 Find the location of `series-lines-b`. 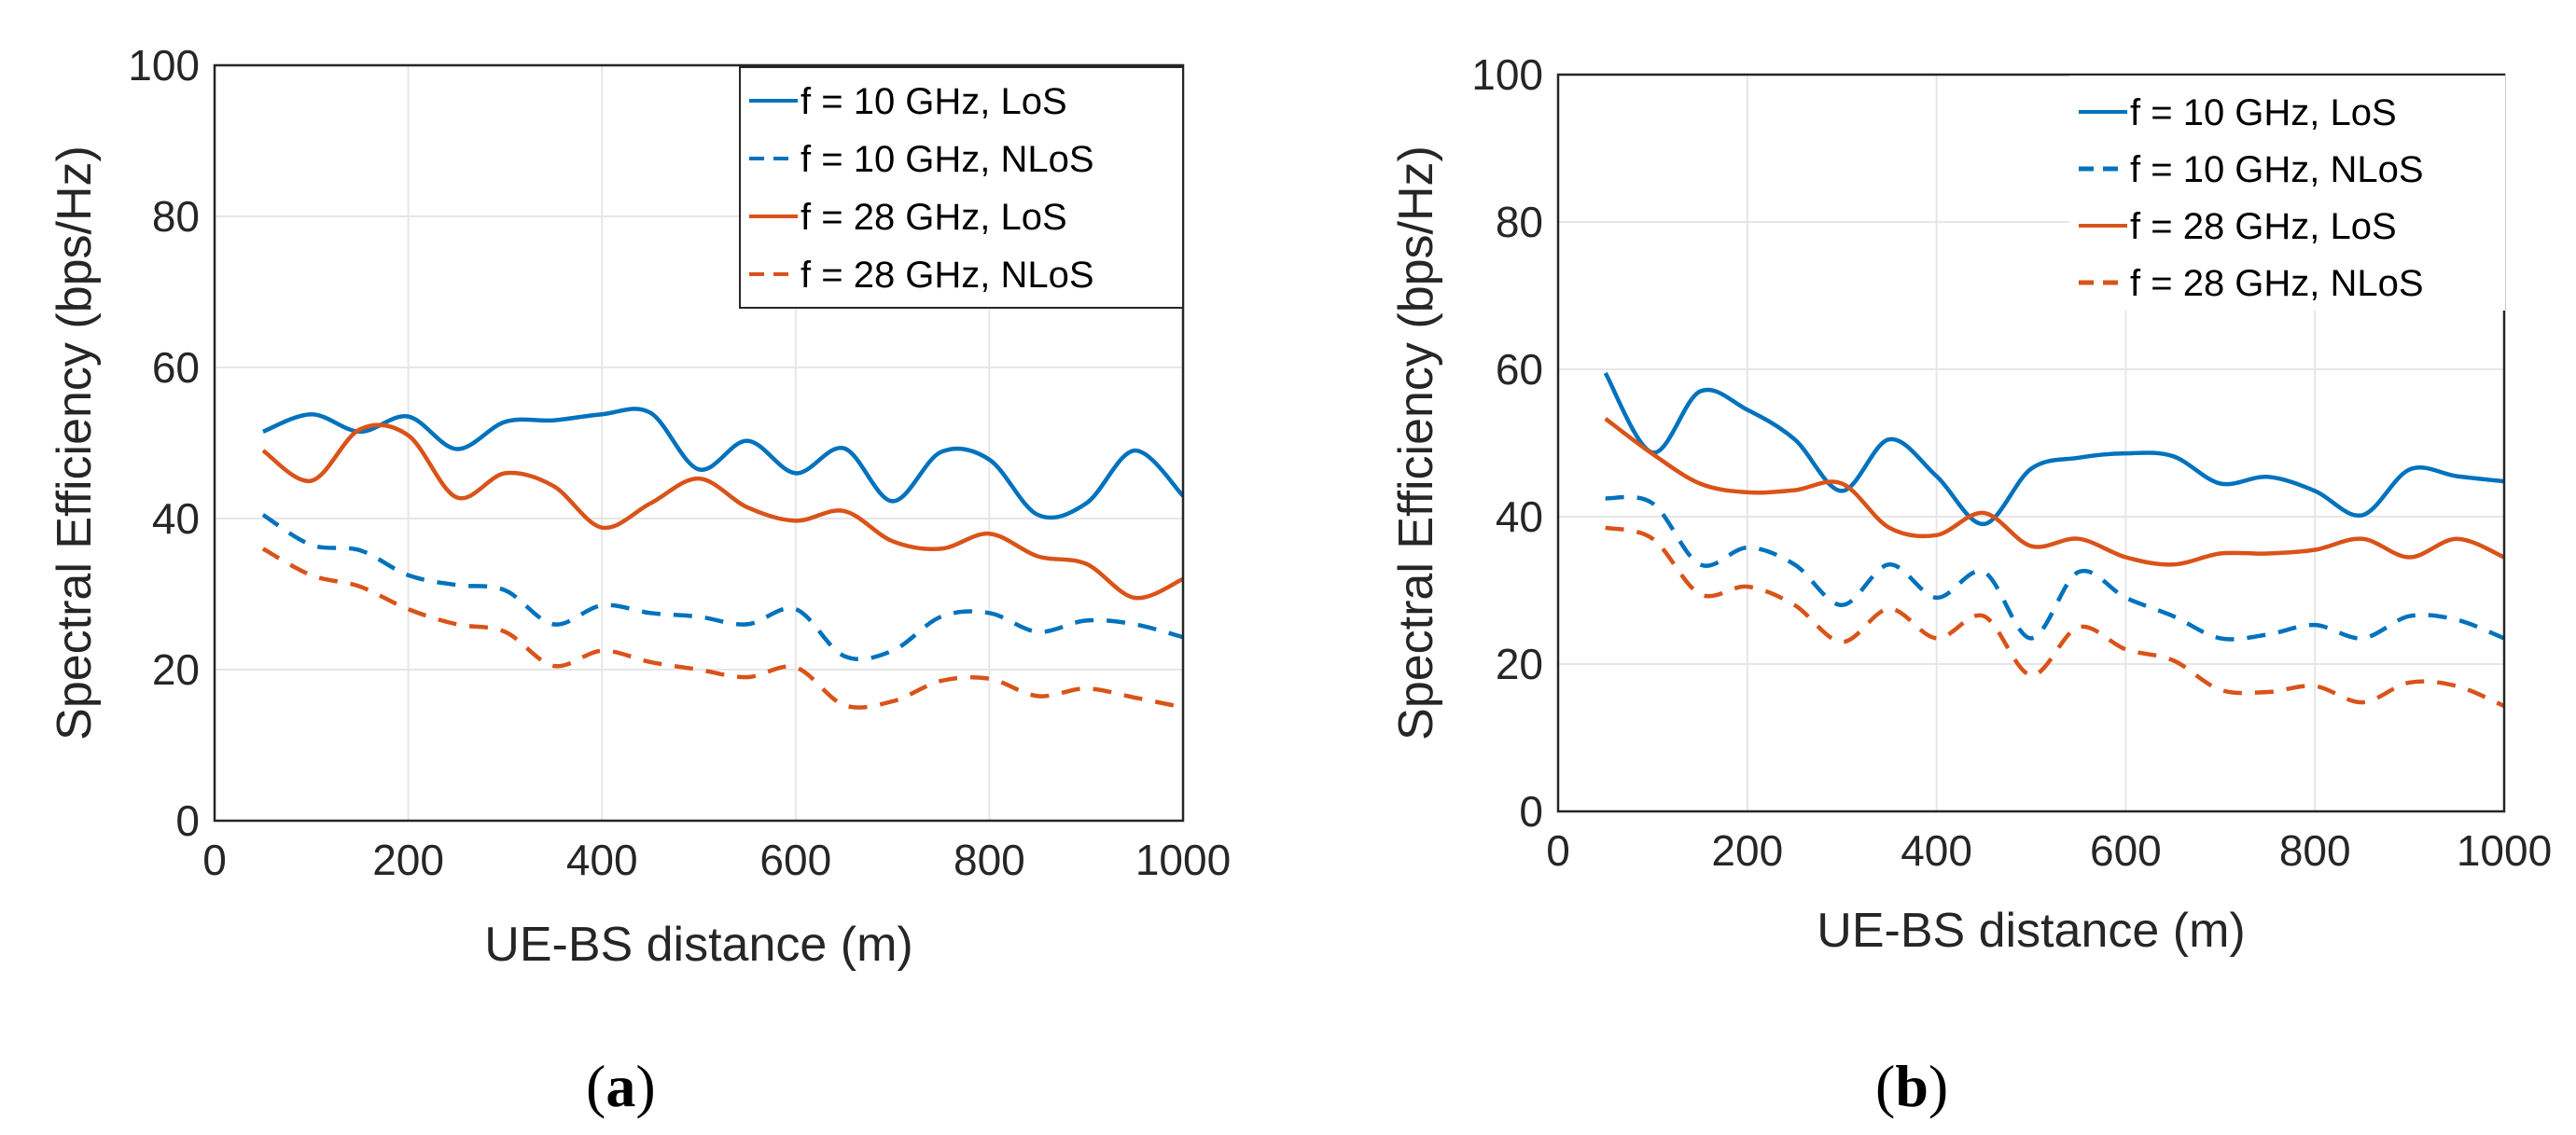

series-lines-b is located at coordinates (2054, 540).